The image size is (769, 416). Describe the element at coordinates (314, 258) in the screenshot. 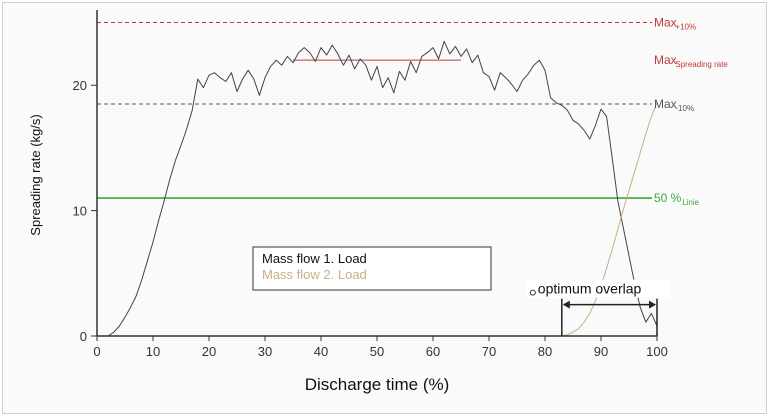

I see `legend-entry-1: Mass flow 1. Load` at that location.